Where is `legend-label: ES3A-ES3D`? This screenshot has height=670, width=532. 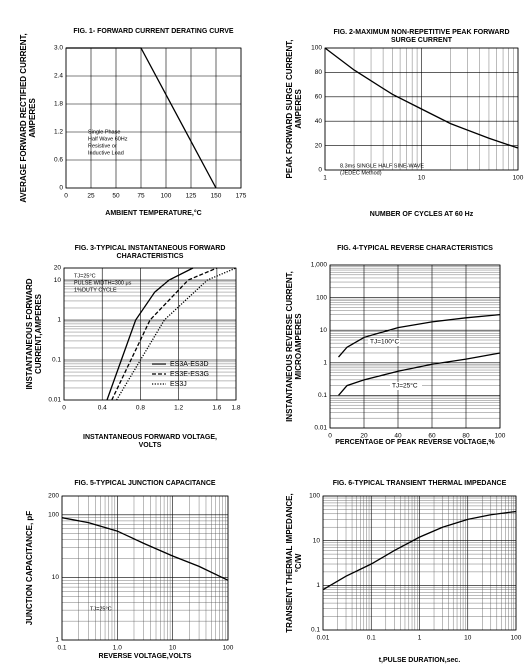 legend-label: ES3A-ES3D is located at coordinates (189, 364).